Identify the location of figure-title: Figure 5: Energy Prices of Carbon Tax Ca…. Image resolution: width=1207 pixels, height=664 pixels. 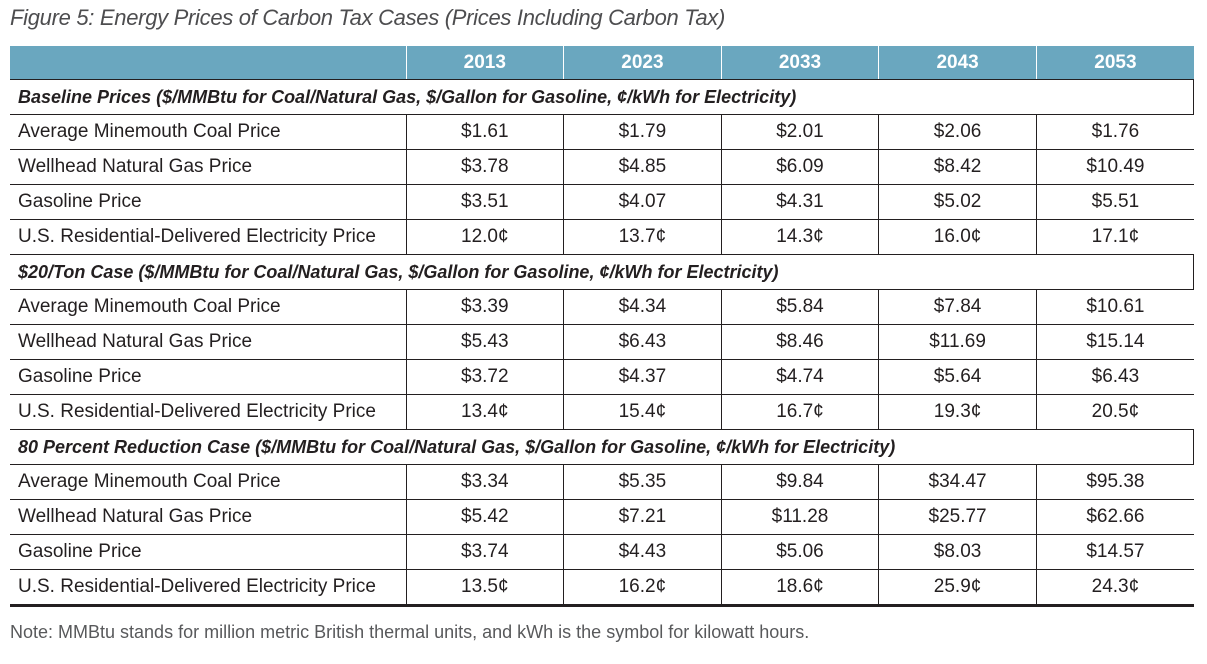
(368, 17).